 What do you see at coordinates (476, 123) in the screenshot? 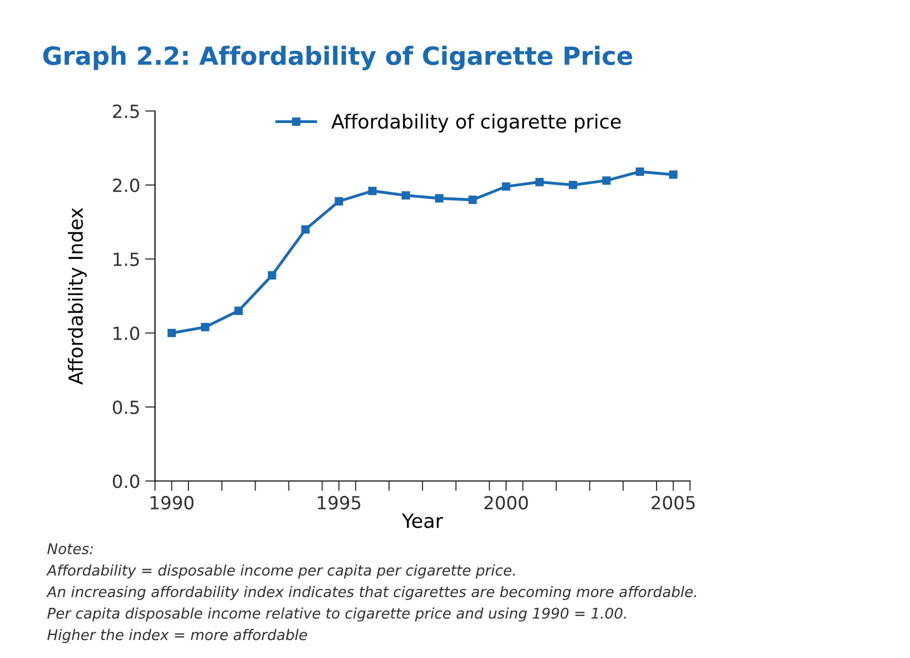
I see `legend-label: Affordability of cigarette price` at bounding box center [476, 123].